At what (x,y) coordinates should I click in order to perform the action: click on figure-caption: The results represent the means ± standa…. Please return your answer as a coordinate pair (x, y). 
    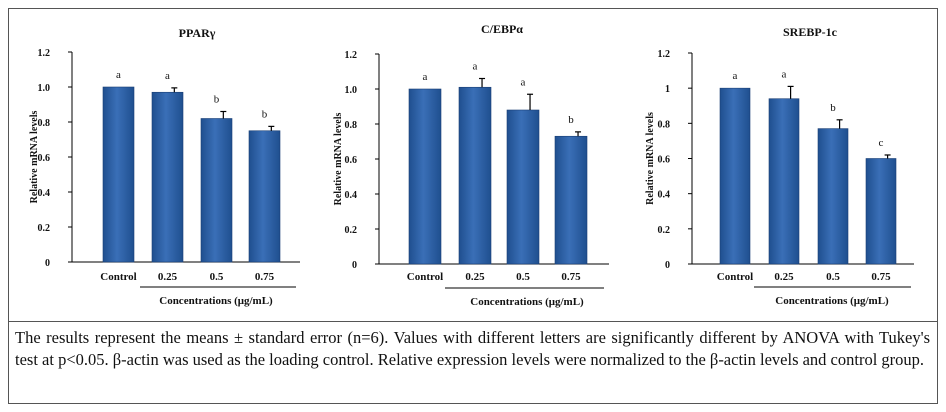
    Looking at the image, I should click on (472, 348).